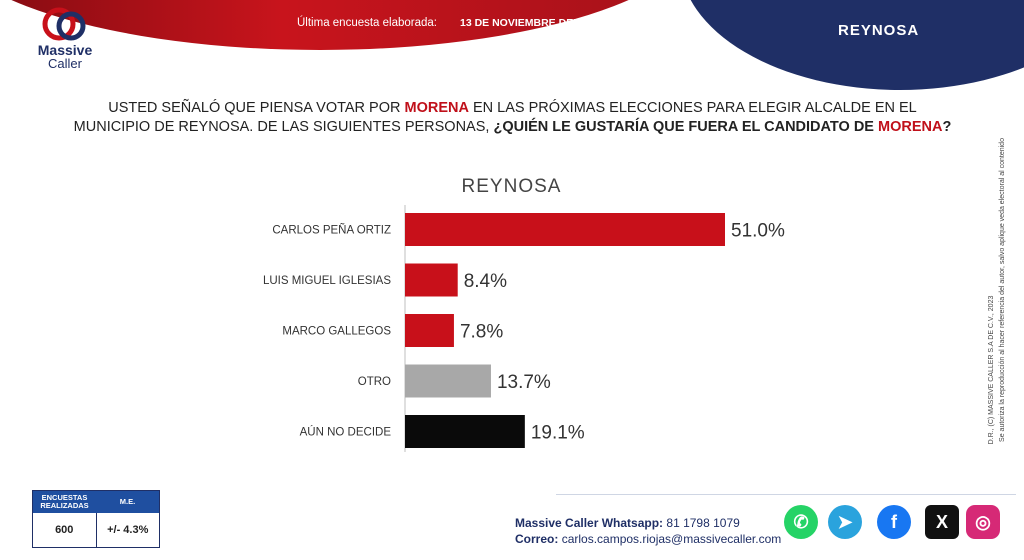  I want to click on stats-header-margin: M.E., so click(127, 501).